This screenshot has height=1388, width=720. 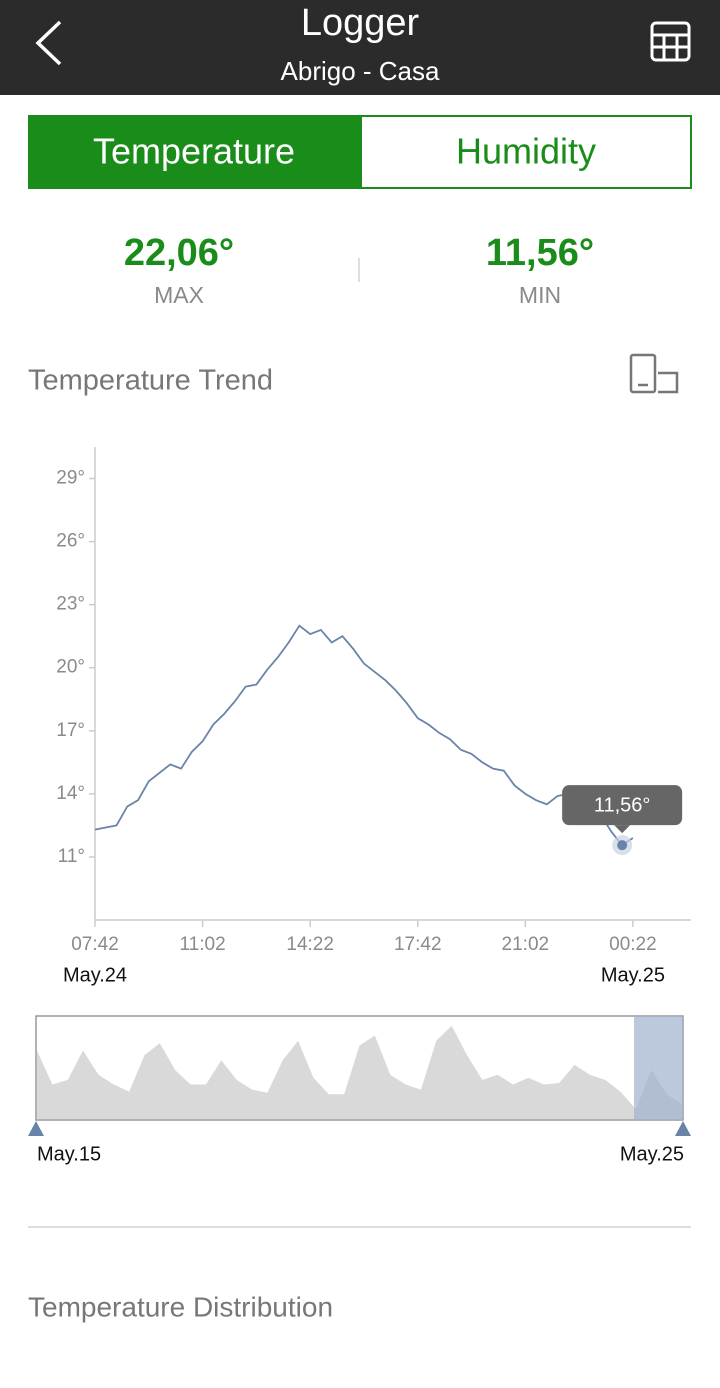 What do you see at coordinates (180, 1306) in the screenshot?
I see `section-title: Temperature Distribution` at bounding box center [180, 1306].